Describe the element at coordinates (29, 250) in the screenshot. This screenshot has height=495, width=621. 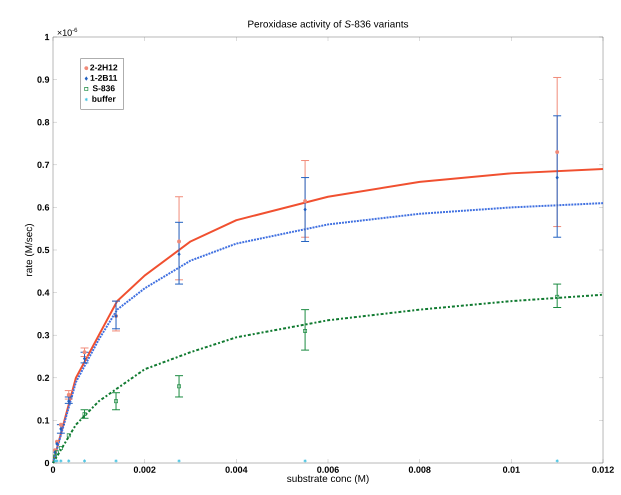
I see `y-axis-title: rate (M/sec)` at that location.